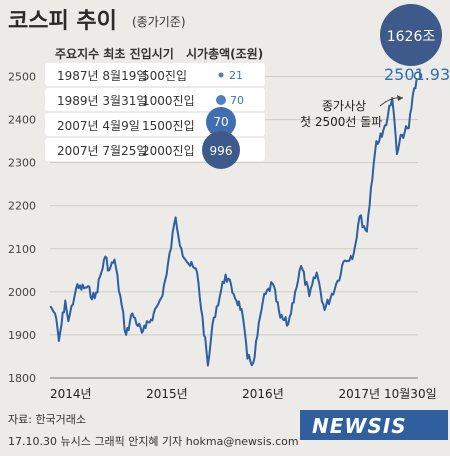 The height and width of the screenshot is (456, 450). I want to click on current-marketcap-bubble, so click(411, 35).